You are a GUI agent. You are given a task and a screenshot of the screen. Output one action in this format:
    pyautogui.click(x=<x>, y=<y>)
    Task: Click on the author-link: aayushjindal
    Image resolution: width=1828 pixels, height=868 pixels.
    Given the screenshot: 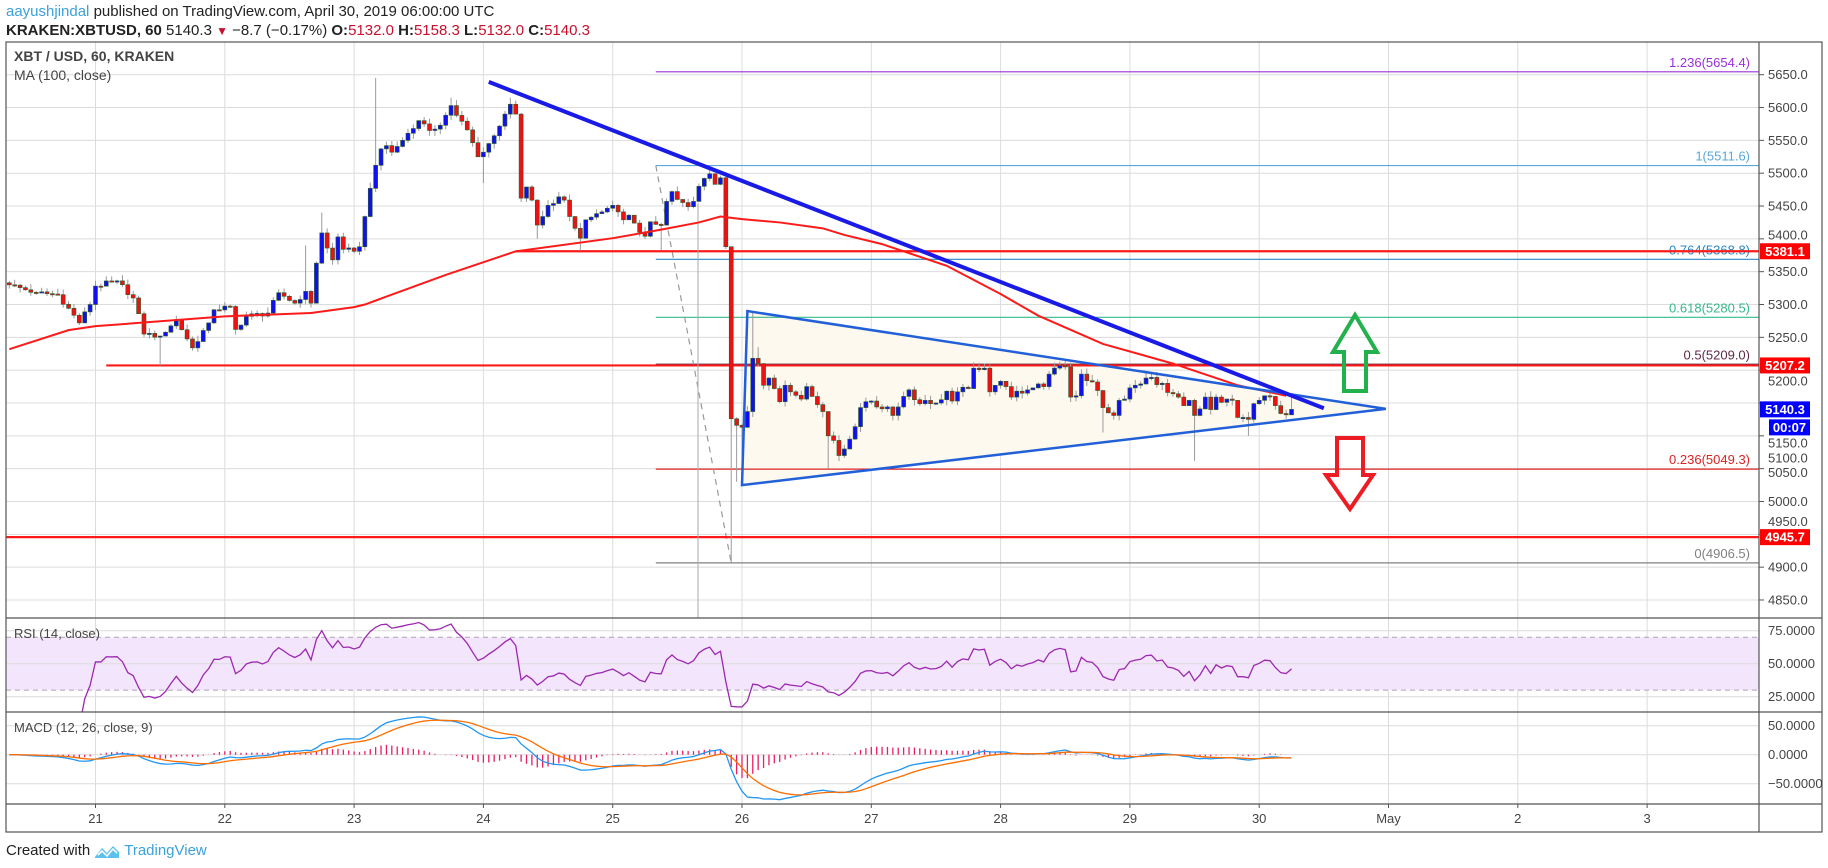 What is the action you would take?
    pyautogui.click(x=48, y=11)
    